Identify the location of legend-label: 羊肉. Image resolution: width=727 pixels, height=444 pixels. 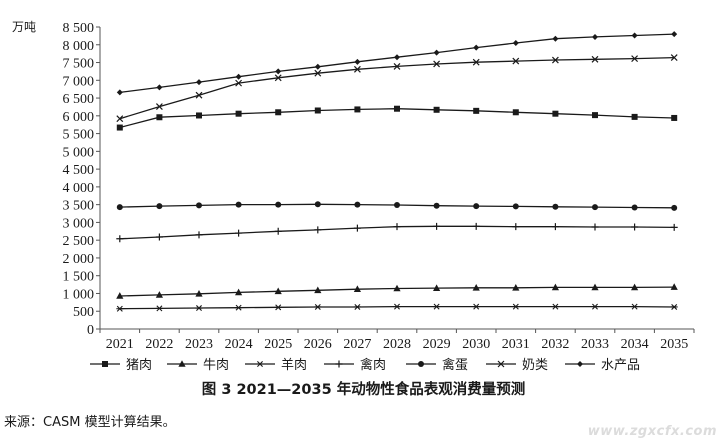
(294, 365).